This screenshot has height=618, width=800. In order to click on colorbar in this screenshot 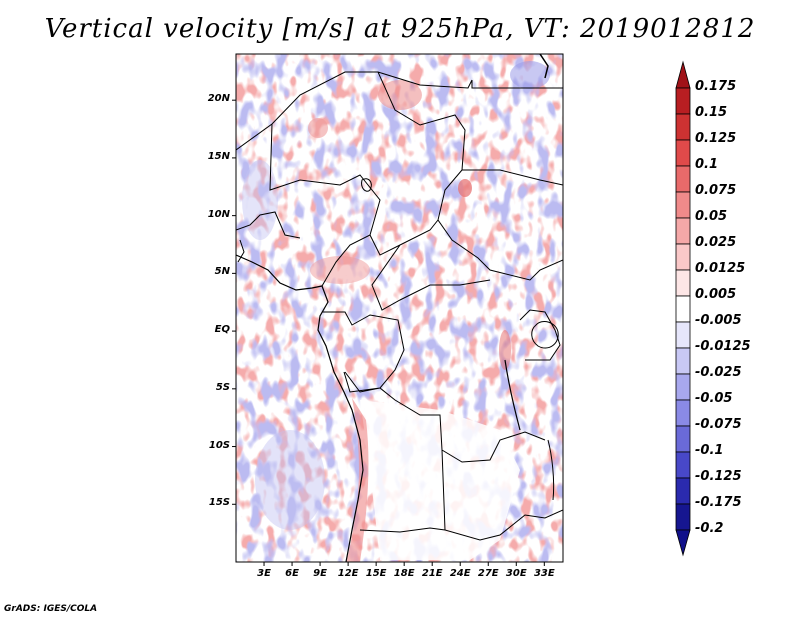, I will do `click(683, 308)`.